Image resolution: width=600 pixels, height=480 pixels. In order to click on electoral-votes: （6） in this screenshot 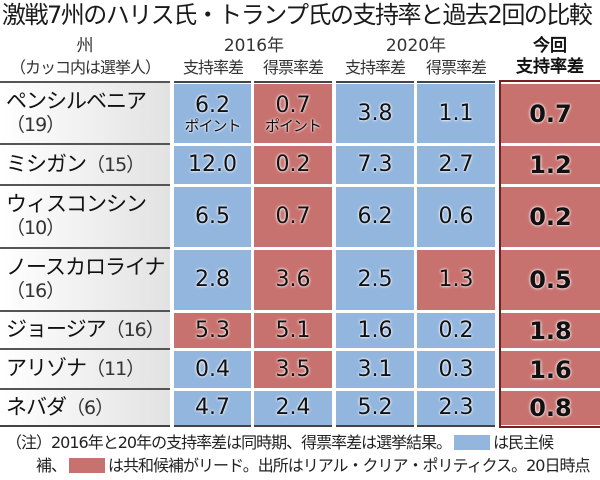, I will do `click(90, 407)`.